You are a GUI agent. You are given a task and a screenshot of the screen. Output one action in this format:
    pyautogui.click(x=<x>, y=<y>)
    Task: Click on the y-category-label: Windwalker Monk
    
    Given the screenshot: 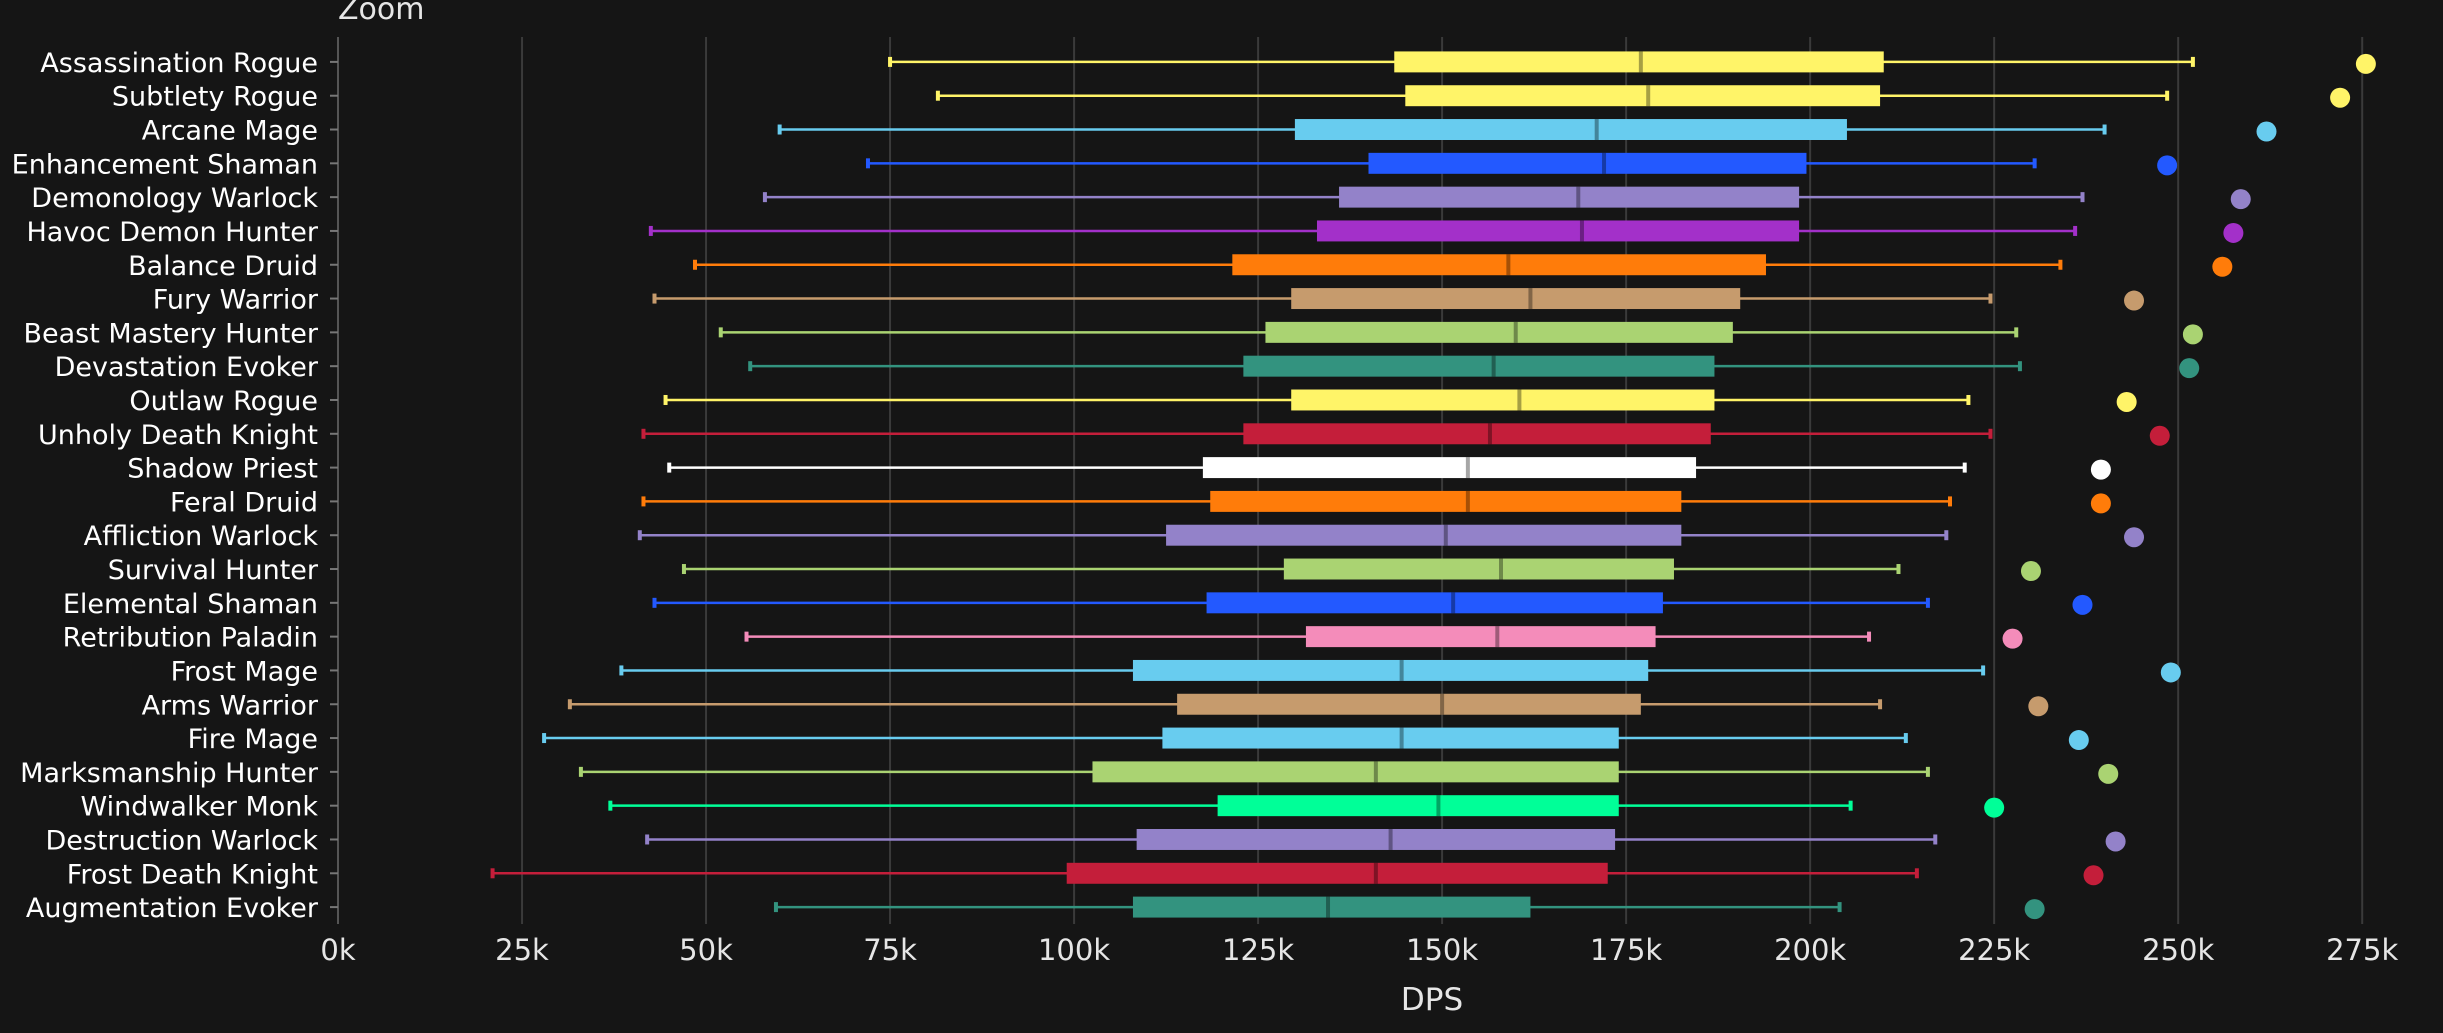 What is the action you would take?
    pyautogui.click(x=199, y=807)
    